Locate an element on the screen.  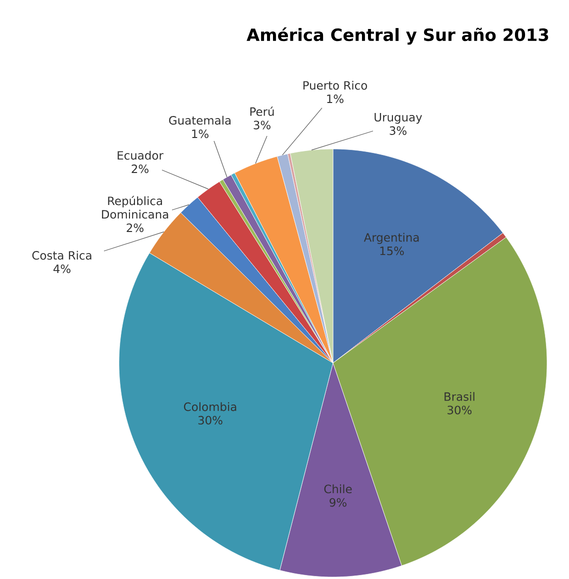
chart-title: América Central y Sur año 2013 is located at coordinates (397, 36).